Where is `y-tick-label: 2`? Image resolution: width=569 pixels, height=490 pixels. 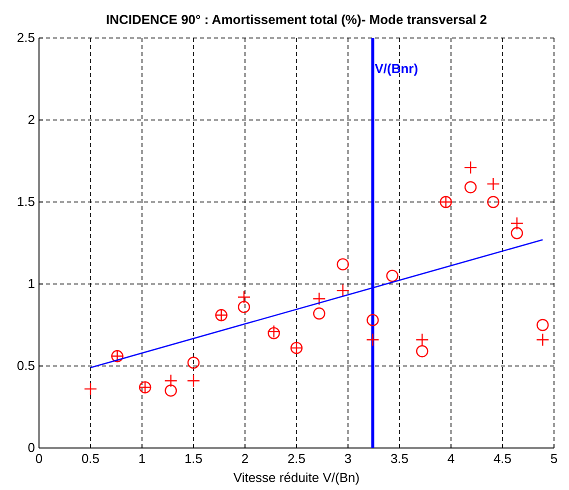 y-tick-label: 2 is located at coordinates (31, 119).